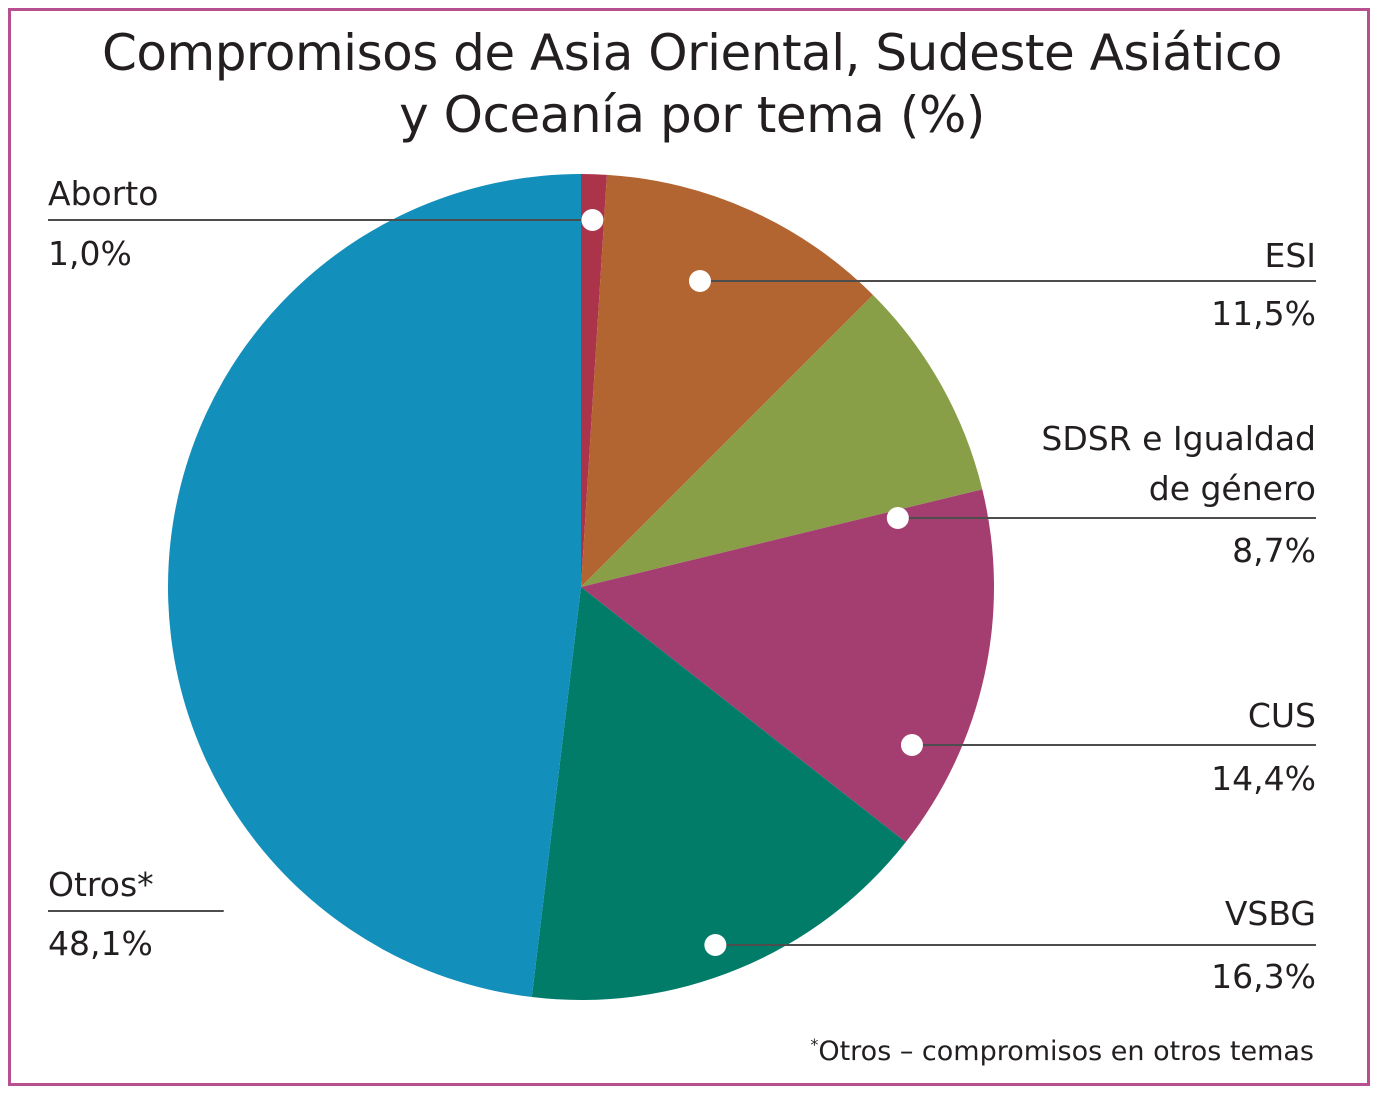 The image size is (1384, 1100). Describe the element at coordinates (1178, 438) in the screenshot. I see `slice-label: SDSR e Igualdad` at that location.